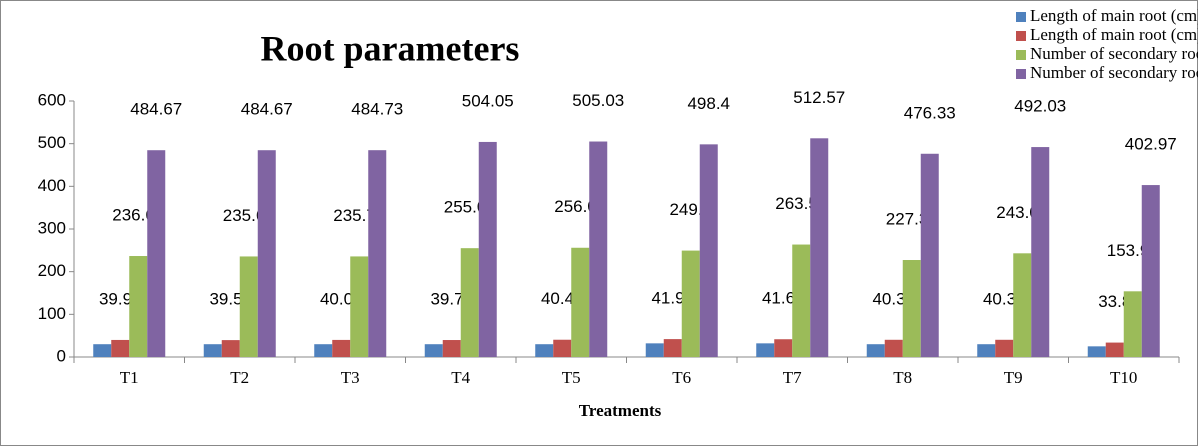 The width and height of the screenshot is (1198, 446). I want to click on data-label: 512.57, so click(819, 97).